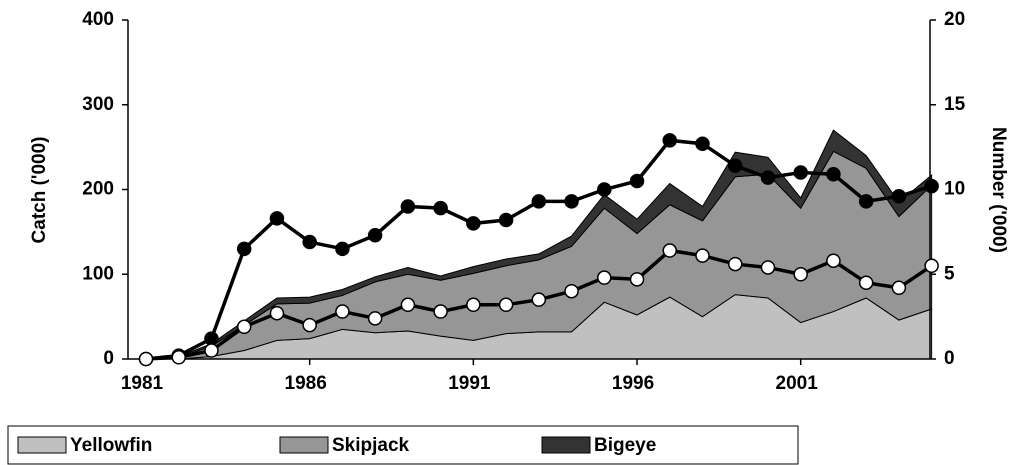 The width and height of the screenshot is (1017, 465). I want to click on y2-tick-label: 5, so click(949, 273).